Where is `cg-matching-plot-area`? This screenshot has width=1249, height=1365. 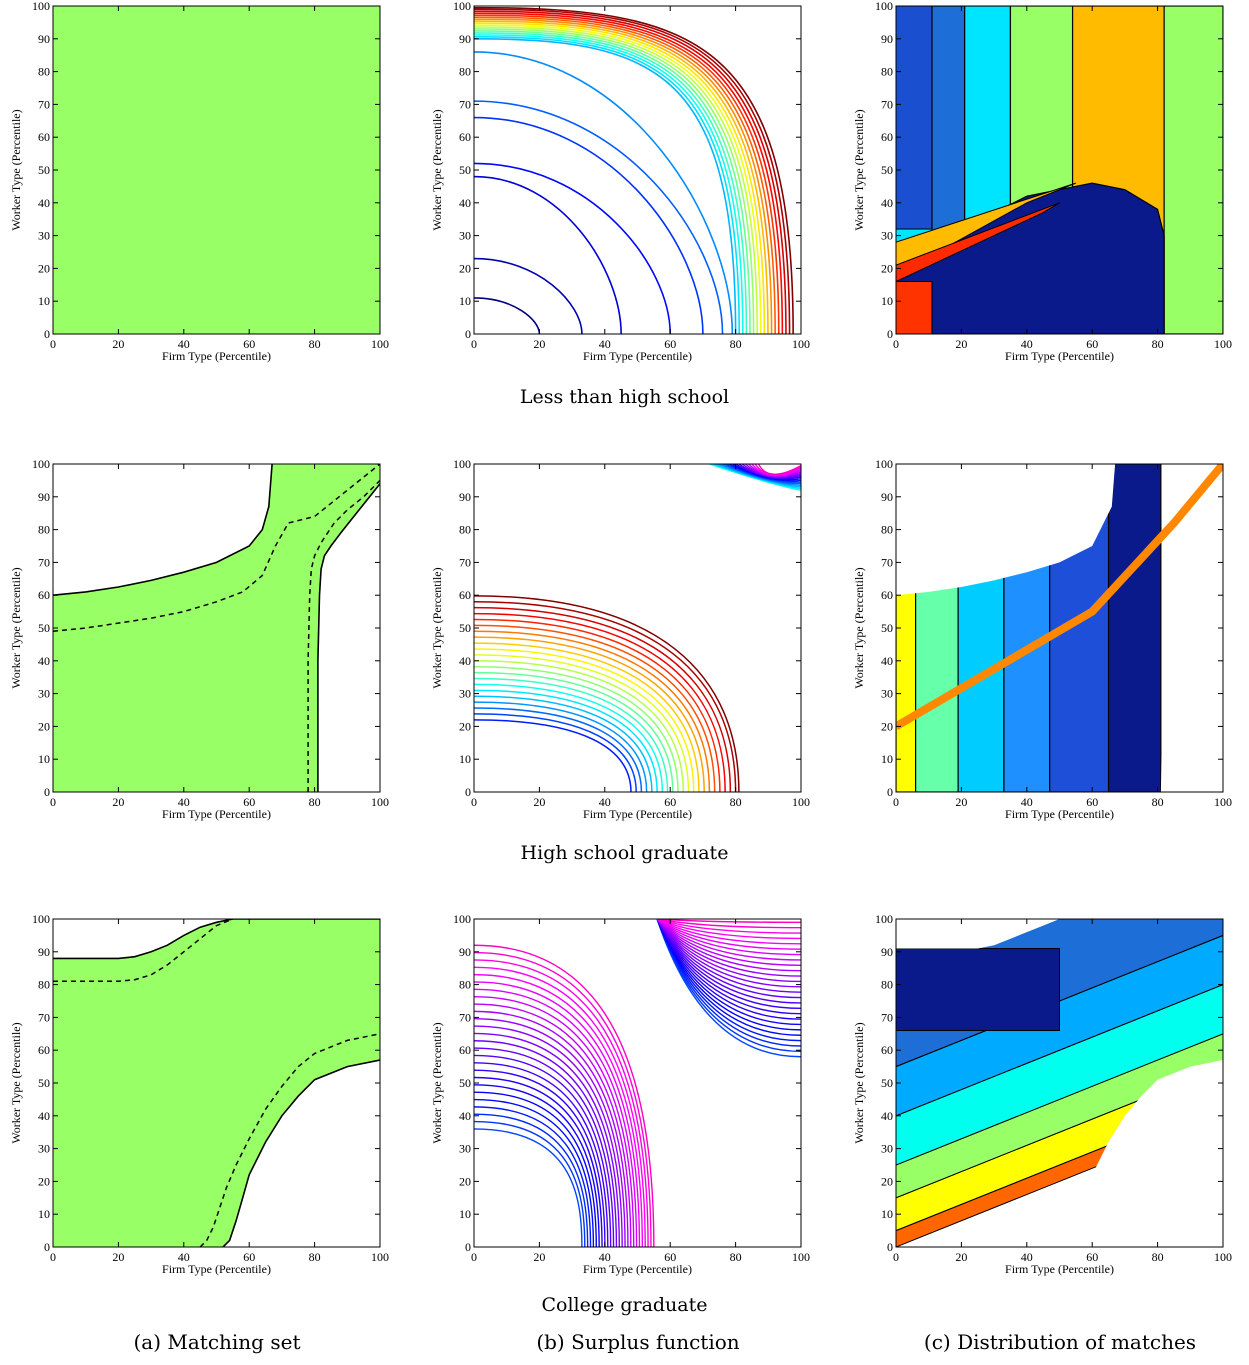
cg-matching-plot-area is located at coordinates (216, 1083).